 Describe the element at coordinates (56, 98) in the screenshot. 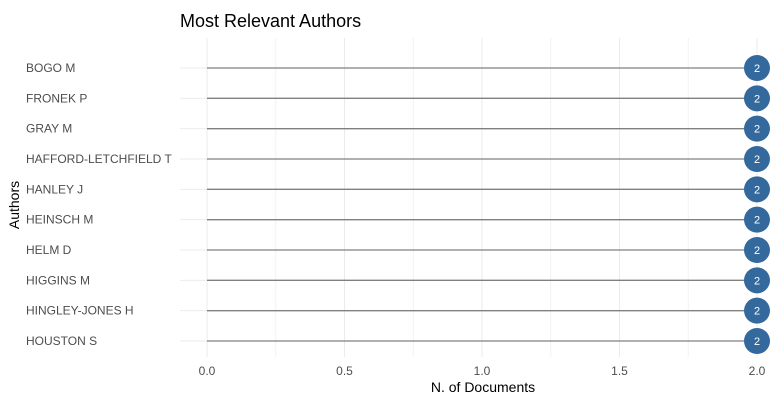

I see `y-tick-label: FRONEK P` at that location.